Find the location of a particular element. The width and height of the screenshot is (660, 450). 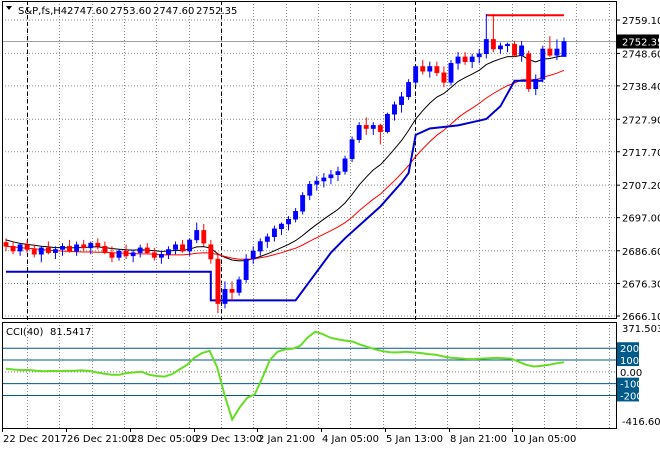

price-tick-label: 2717.70 is located at coordinates (641, 153).